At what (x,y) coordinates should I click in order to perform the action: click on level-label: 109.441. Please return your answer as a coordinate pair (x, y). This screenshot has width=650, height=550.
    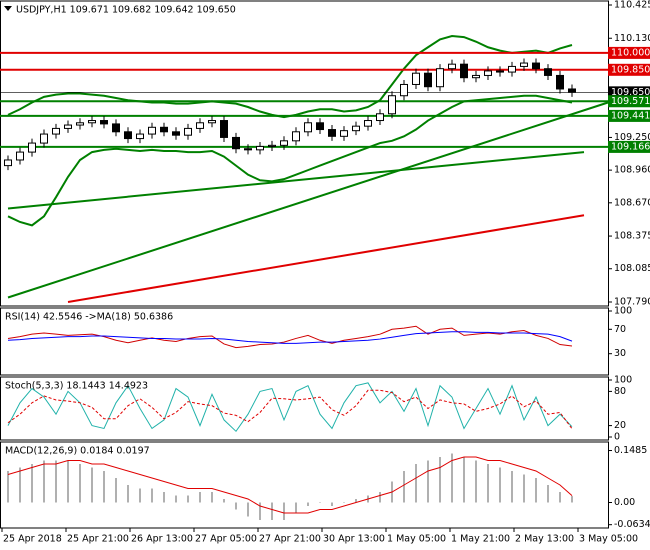
    Looking at the image, I should click on (630, 115).